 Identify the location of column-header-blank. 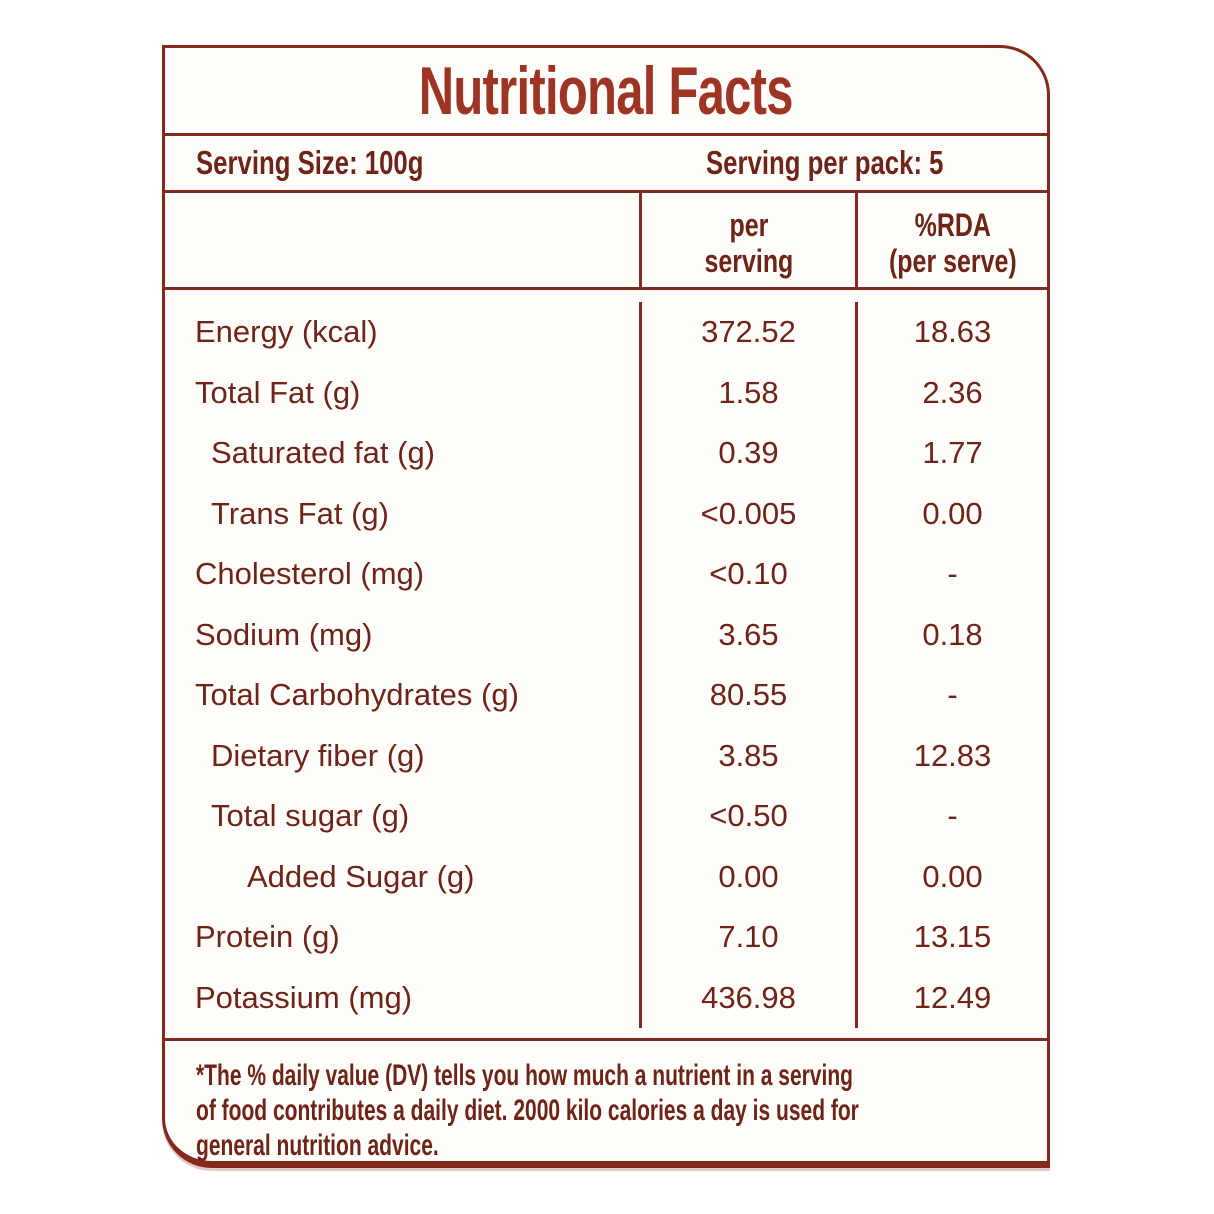
(402, 240).